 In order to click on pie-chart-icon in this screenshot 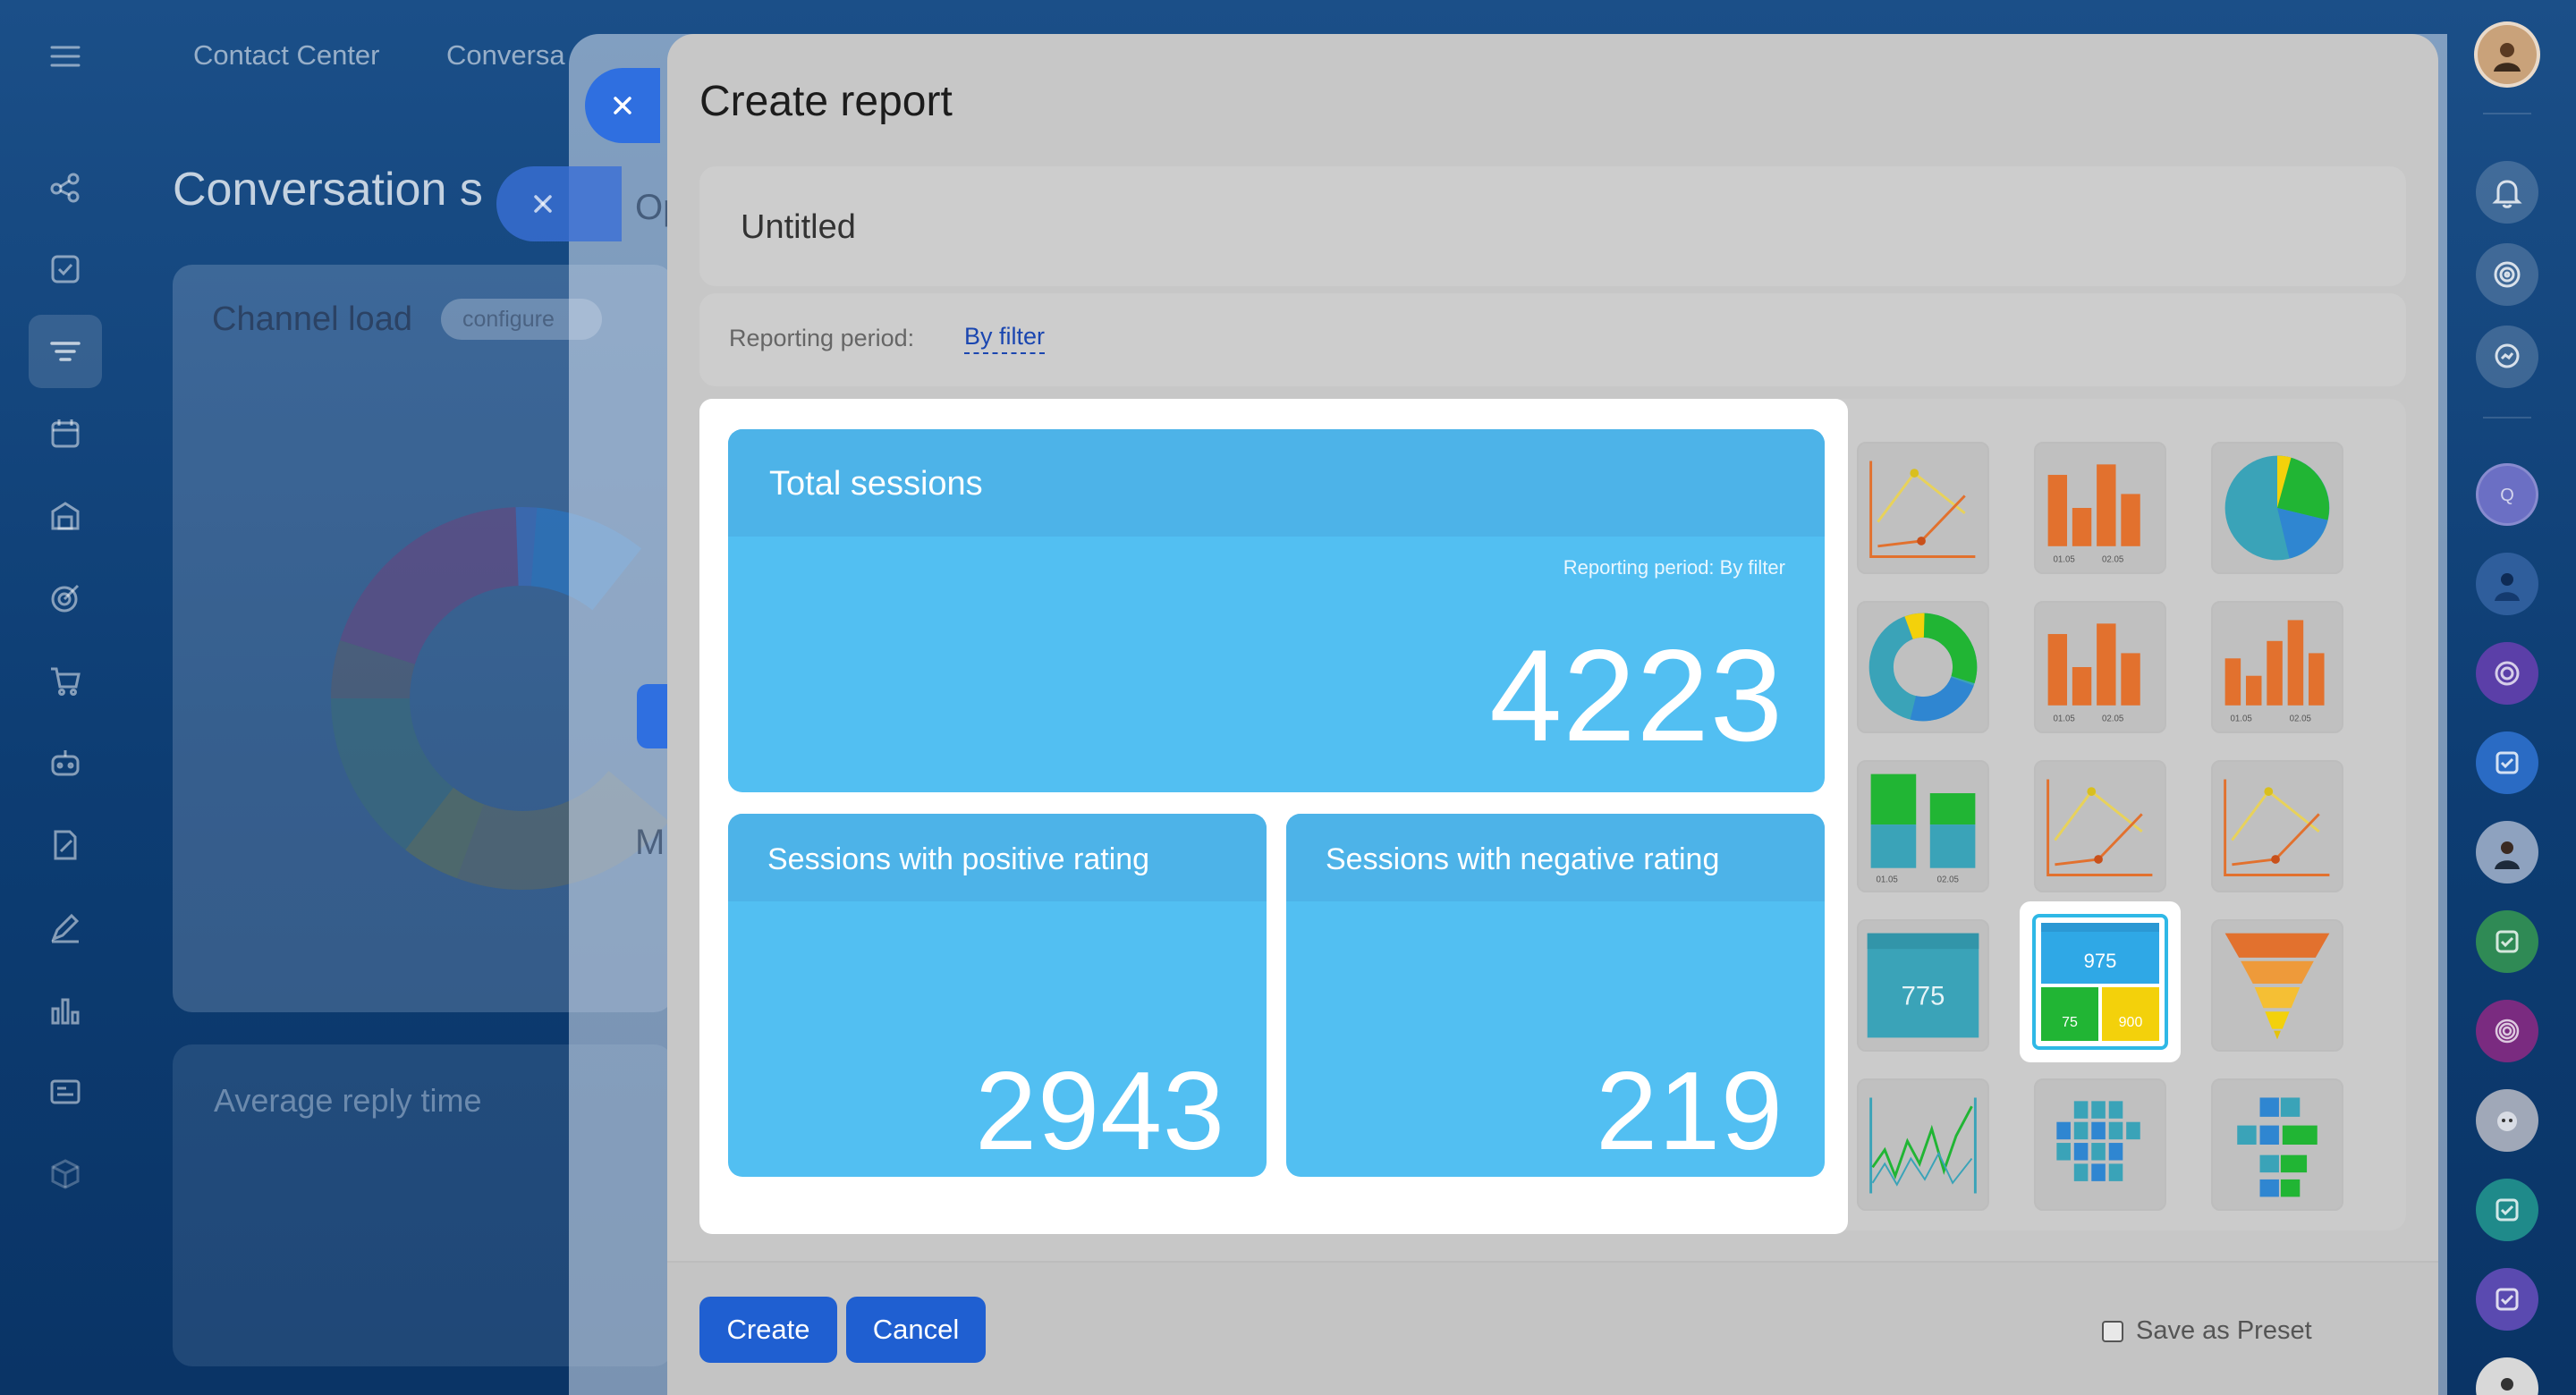, I will do `click(2277, 508)`.